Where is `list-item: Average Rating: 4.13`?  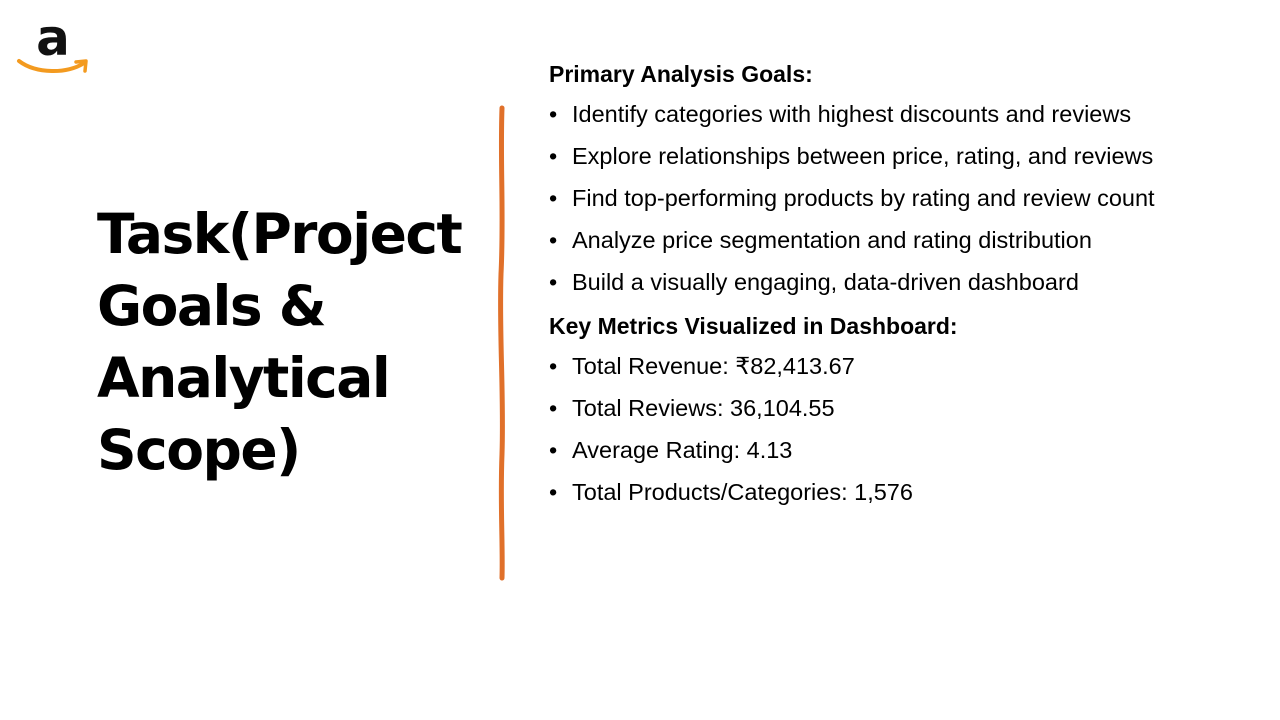
list-item: Average Rating: 4.13 is located at coordinates (869, 450).